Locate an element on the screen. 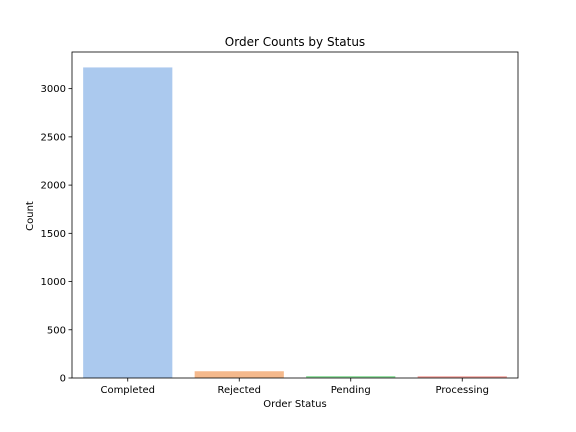 The height and width of the screenshot is (432, 576). x-axis-label: Order Status is located at coordinates (294, 404).